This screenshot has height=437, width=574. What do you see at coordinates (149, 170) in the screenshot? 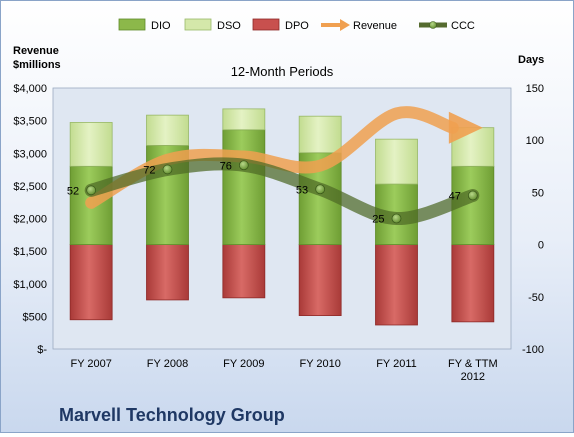
I see `ccc-data-label: 72` at bounding box center [149, 170].